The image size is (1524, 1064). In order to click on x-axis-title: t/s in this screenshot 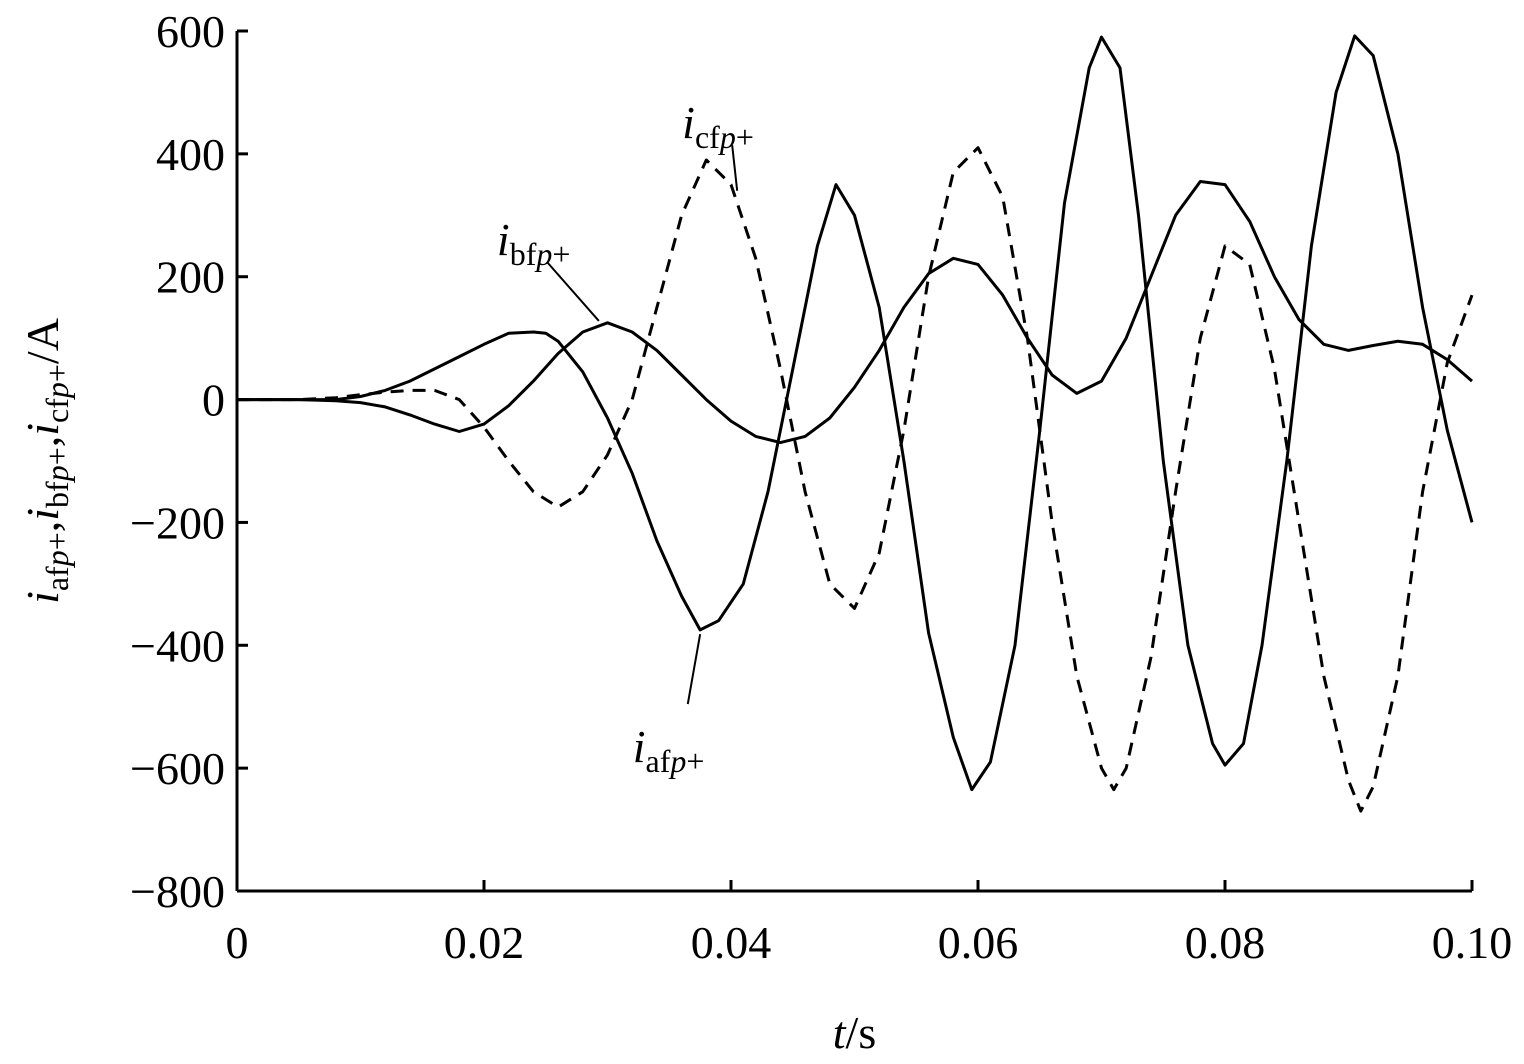, I will do `click(854, 1032)`.